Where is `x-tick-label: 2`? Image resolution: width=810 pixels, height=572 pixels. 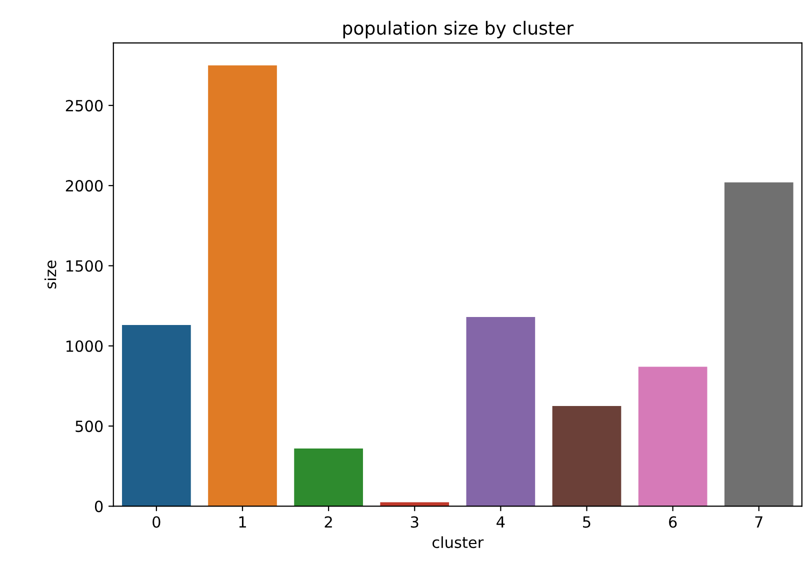
x-tick-label: 2 is located at coordinates (328, 522).